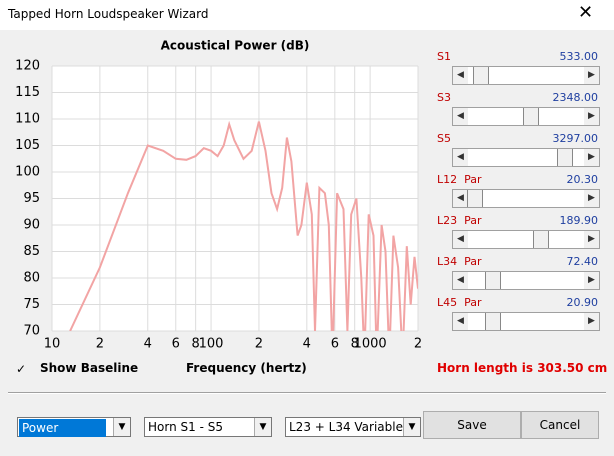  Describe the element at coordinates (27, 66) in the screenshot. I see `y-tick-label: 120` at that location.